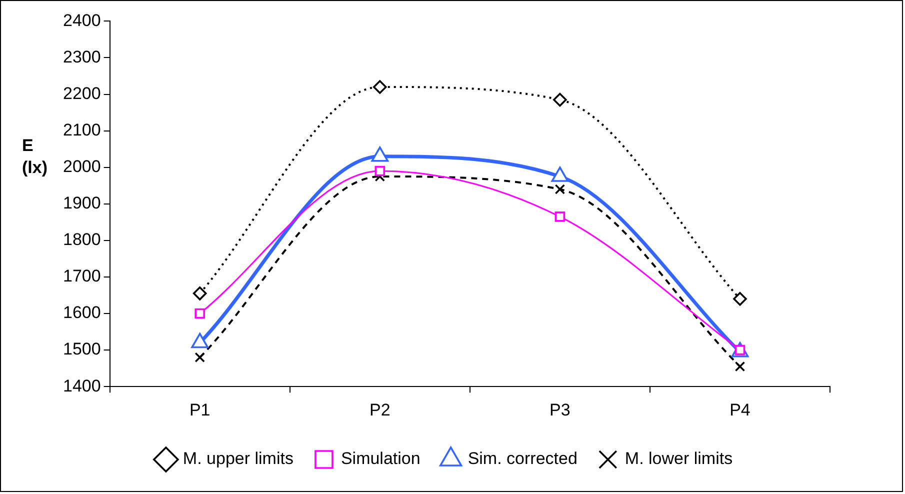  Describe the element at coordinates (81, 93) in the screenshot. I see `y-tick-label: 2200` at that location.